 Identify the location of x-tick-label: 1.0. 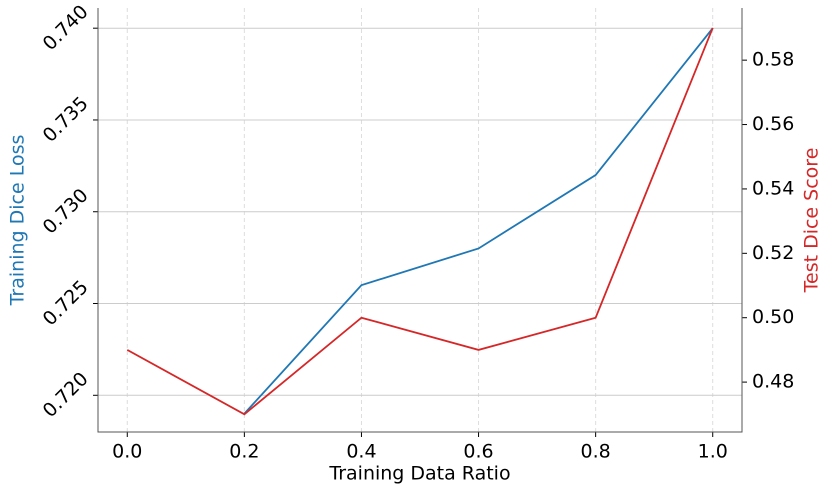
(713, 452).